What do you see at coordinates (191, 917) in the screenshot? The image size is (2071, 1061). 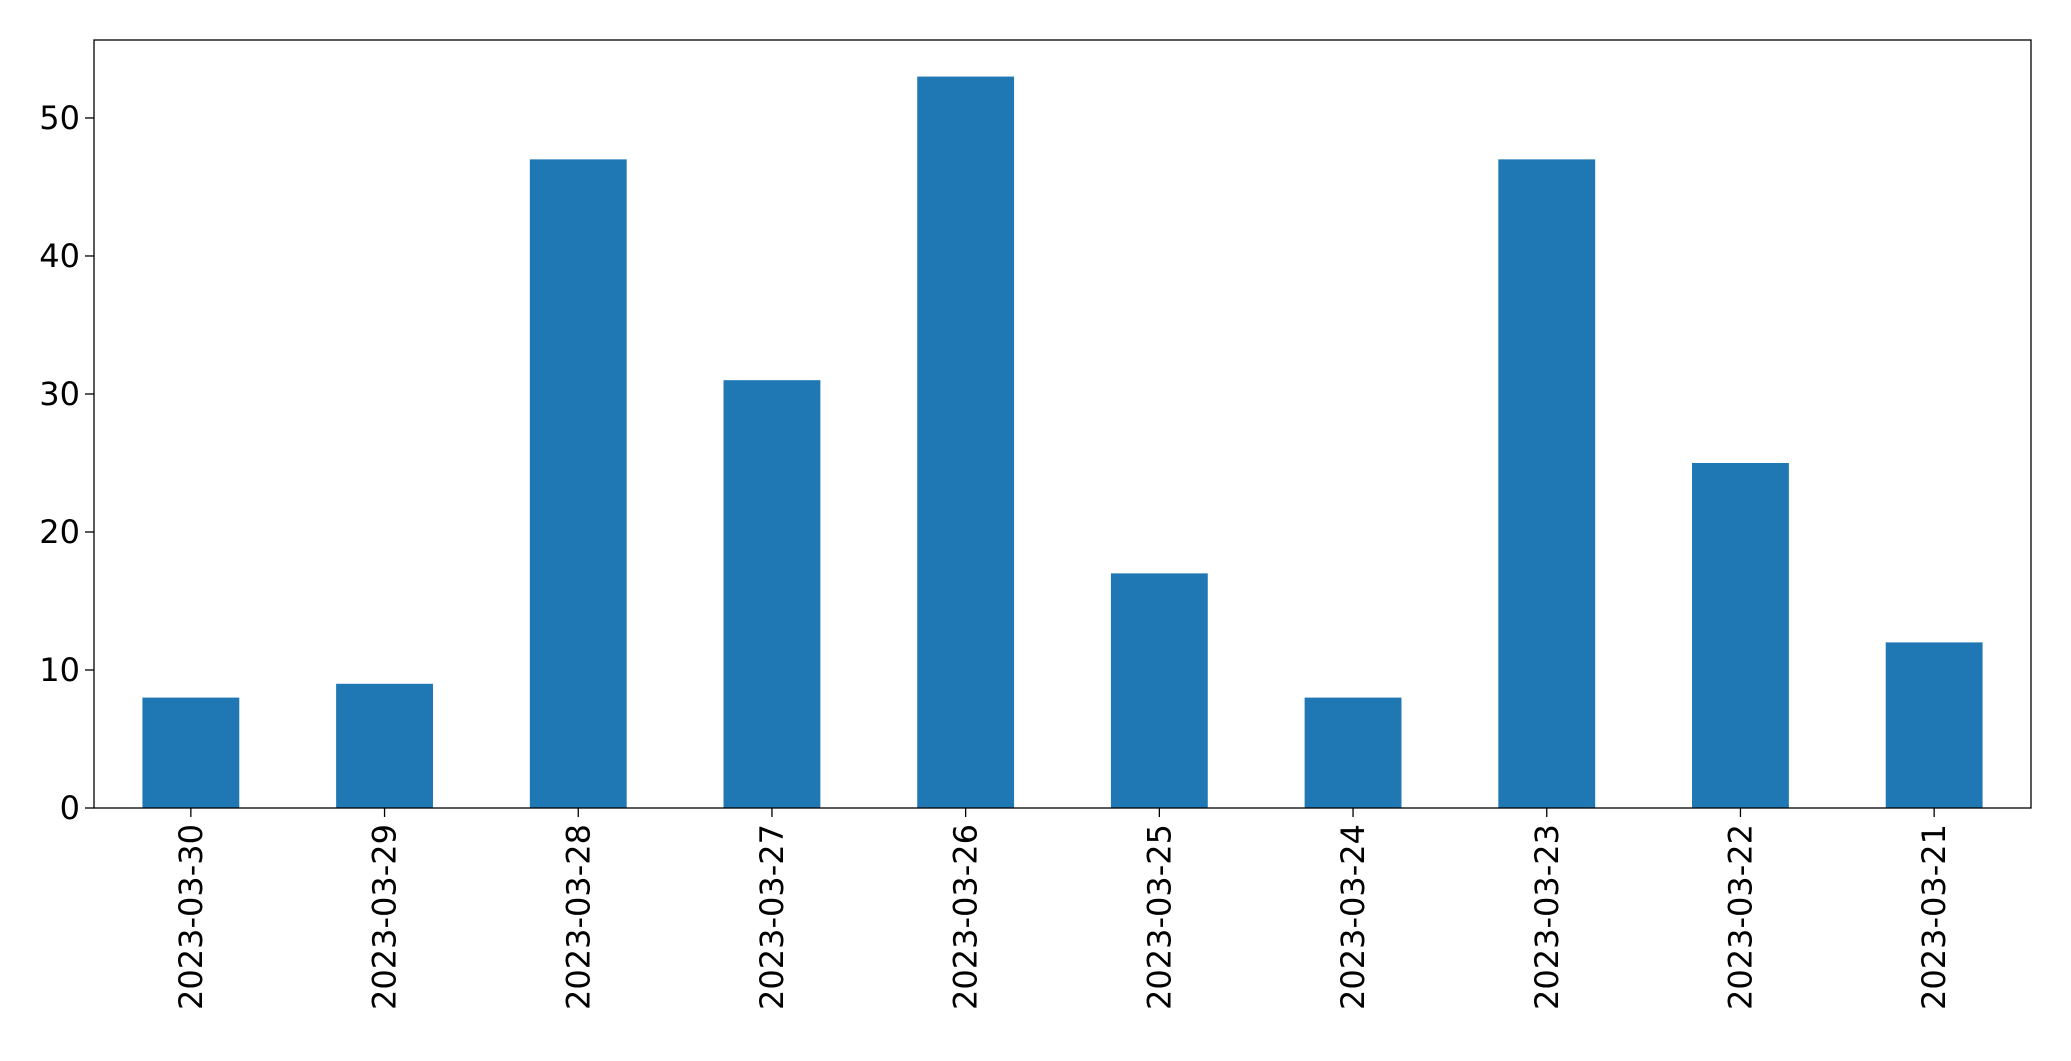 I see `x-tick-label: 2023-03-30` at bounding box center [191, 917].